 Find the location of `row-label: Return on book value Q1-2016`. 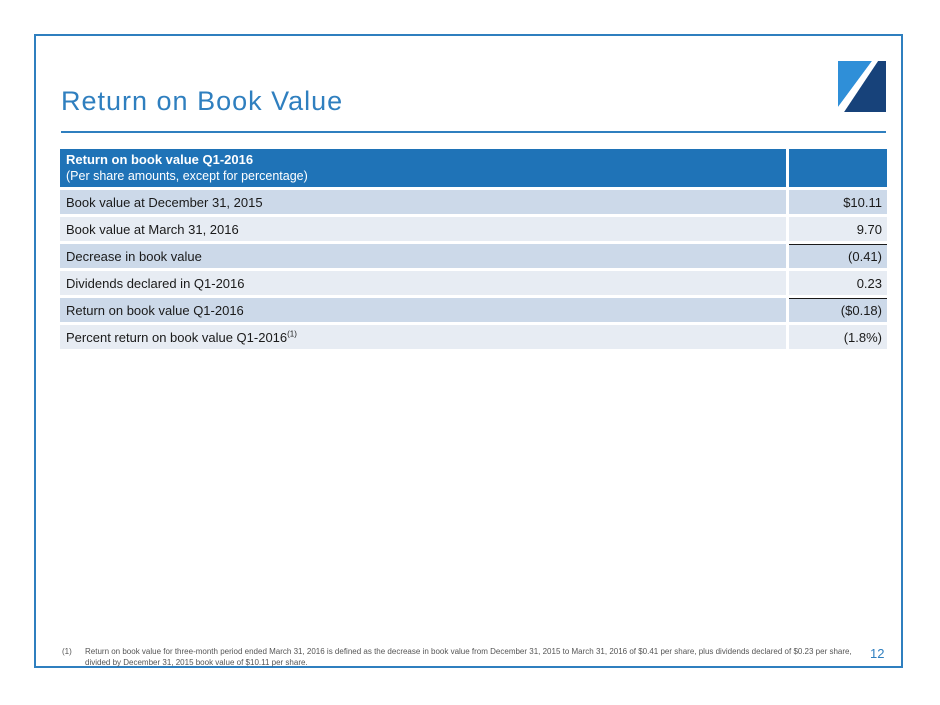

row-label: Return on book value Q1-2016 is located at coordinates (423, 310).